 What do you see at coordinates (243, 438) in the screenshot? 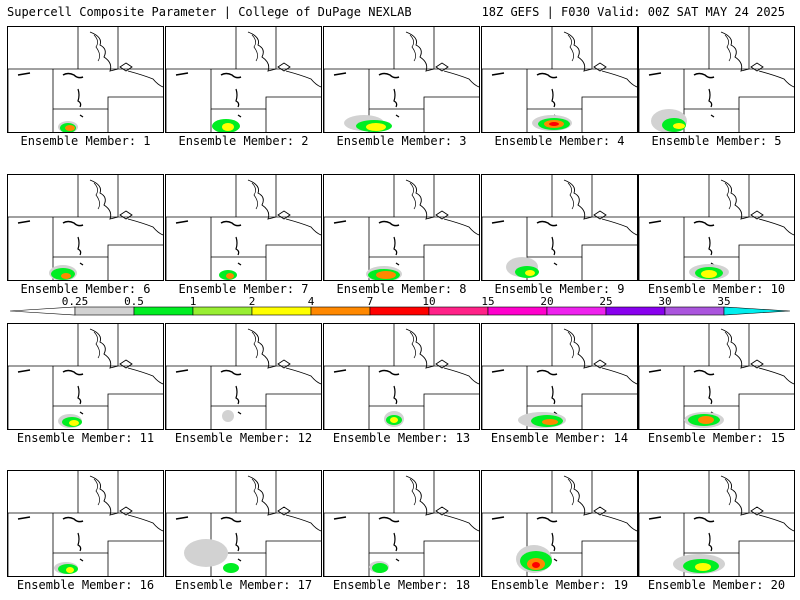
I see `member-label: Ensemble Member: 12` at bounding box center [243, 438].